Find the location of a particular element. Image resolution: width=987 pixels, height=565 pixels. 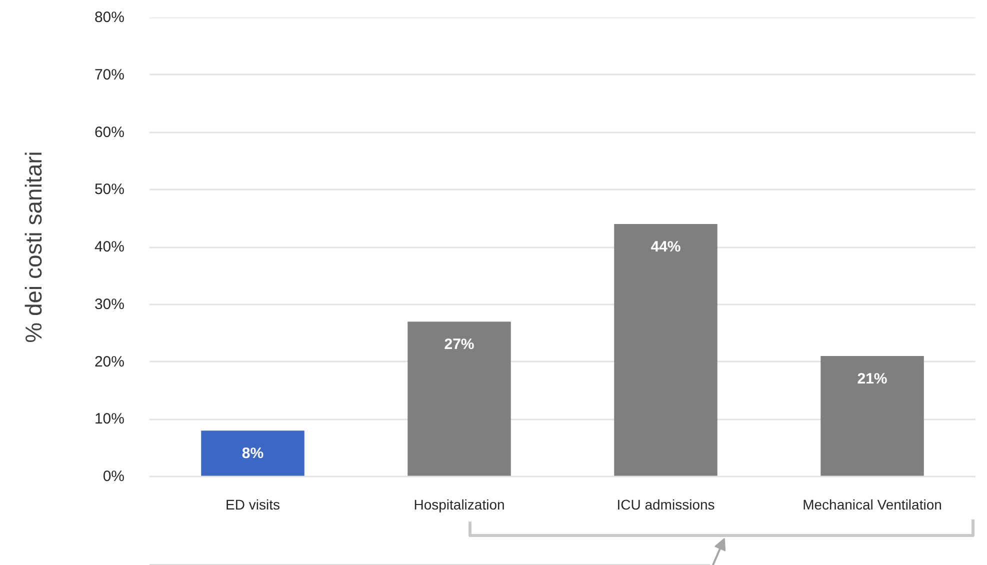

y-axis-title: % dei costi sanitari is located at coordinates (33, 247).